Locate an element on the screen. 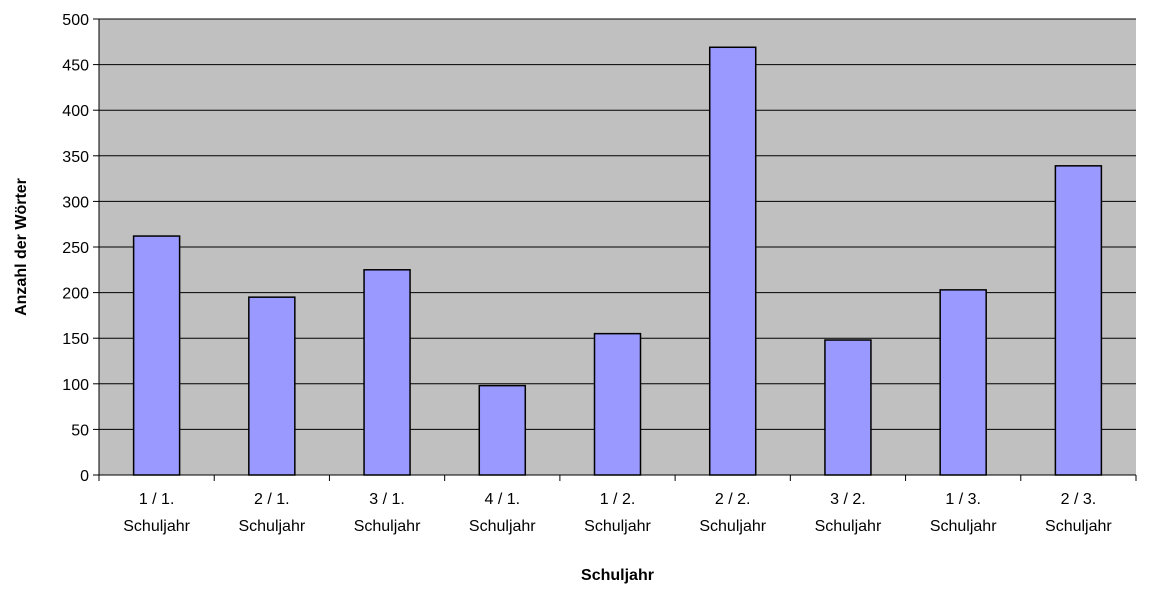 This screenshot has height=595, width=1156. y-tick-label: 350 is located at coordinates (75, 157).